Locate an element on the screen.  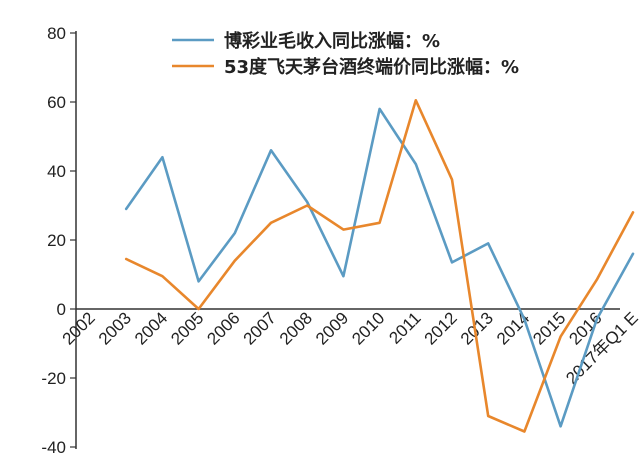
y-tick-label: 40 is located at coordinates (56, 171).